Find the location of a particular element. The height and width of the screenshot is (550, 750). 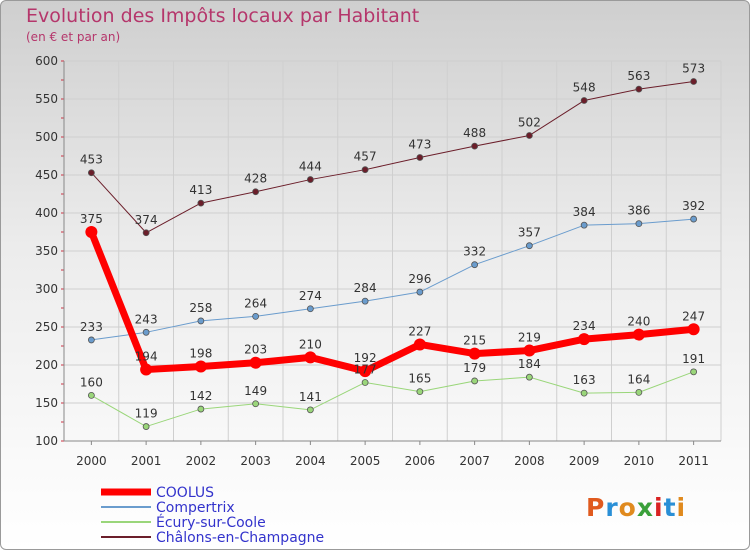

series-line--cury-sur-coole is located at coordinates (392, 399).